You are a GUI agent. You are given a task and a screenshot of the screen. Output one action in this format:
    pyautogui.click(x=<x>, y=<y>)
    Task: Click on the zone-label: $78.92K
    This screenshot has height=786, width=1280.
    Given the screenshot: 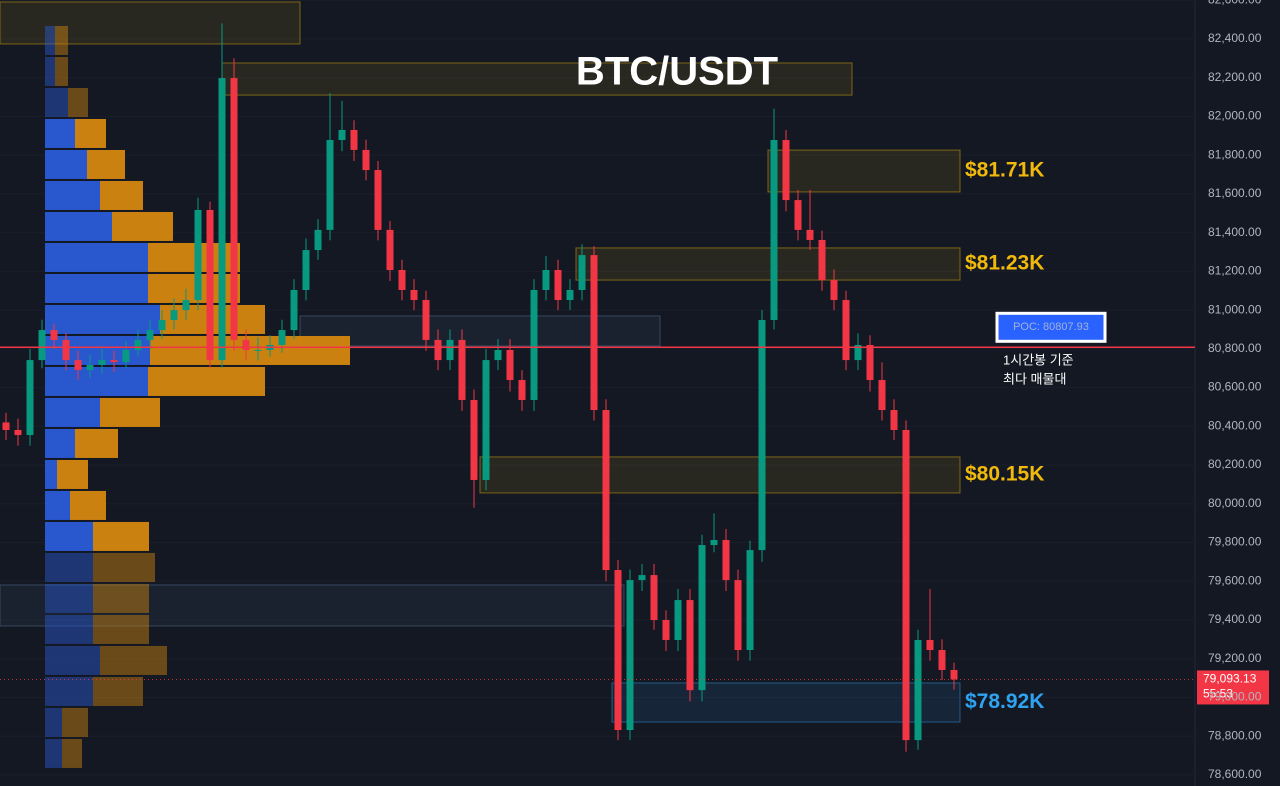 What is the action you would take?
    pyautogui.click(x=1004, y=701)
    